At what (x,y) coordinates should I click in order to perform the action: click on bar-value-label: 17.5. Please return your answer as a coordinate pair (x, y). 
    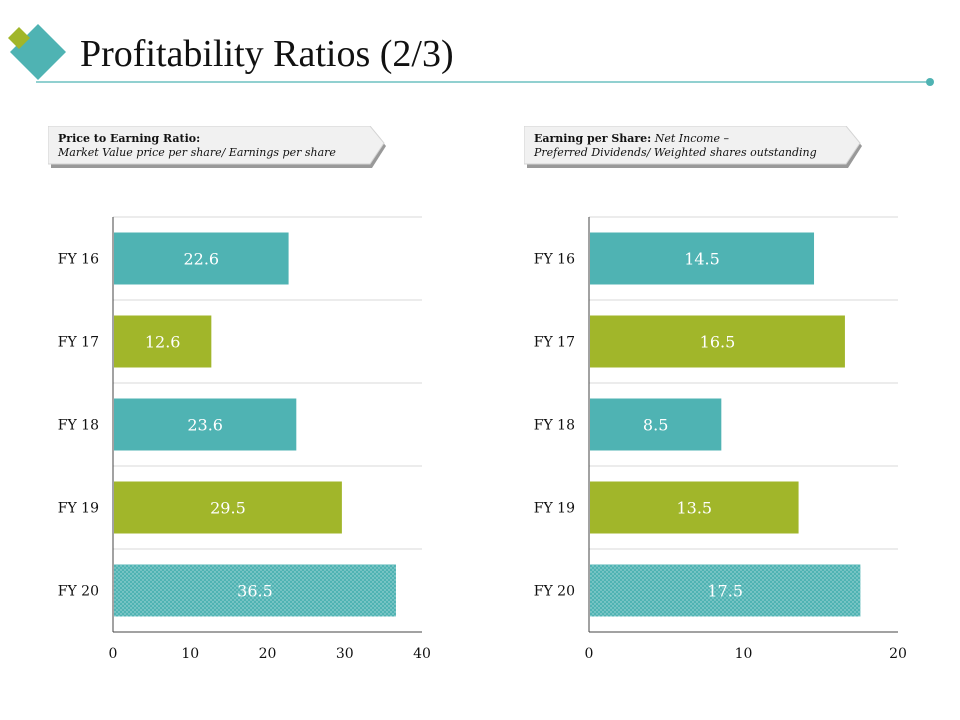
    Looking at the image, I should click on (725, 591).